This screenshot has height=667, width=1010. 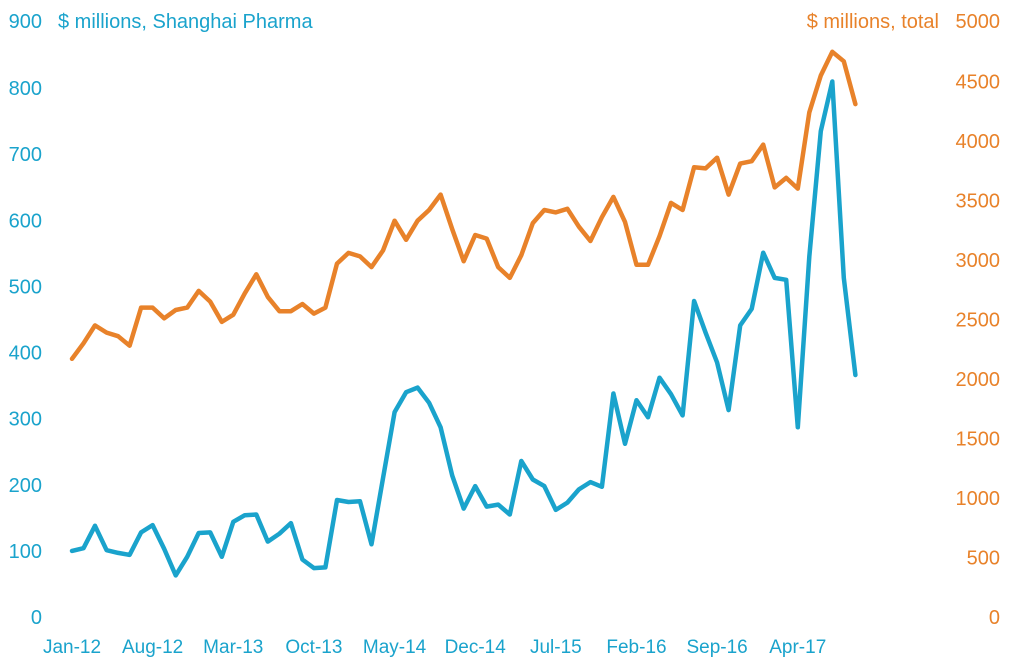 I want to click on y-right-tick-label: 3500, so click(x=978, y=202).